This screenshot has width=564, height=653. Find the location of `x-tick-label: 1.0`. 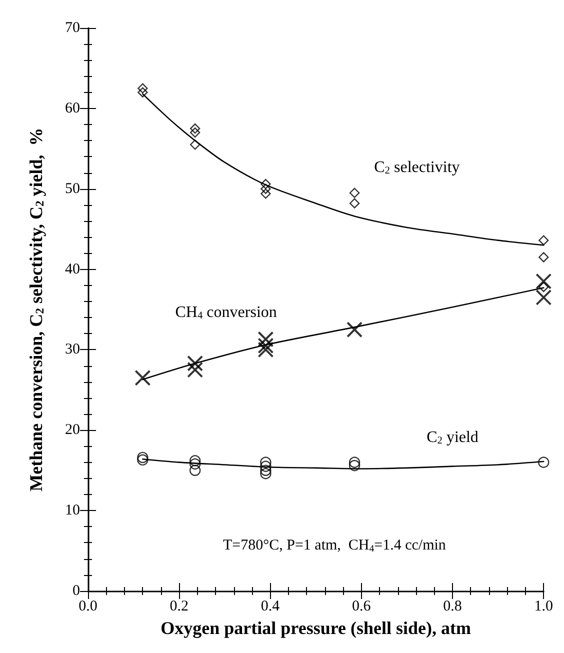

x-tick-label: 1.0 is located at coordinates (543, 606).